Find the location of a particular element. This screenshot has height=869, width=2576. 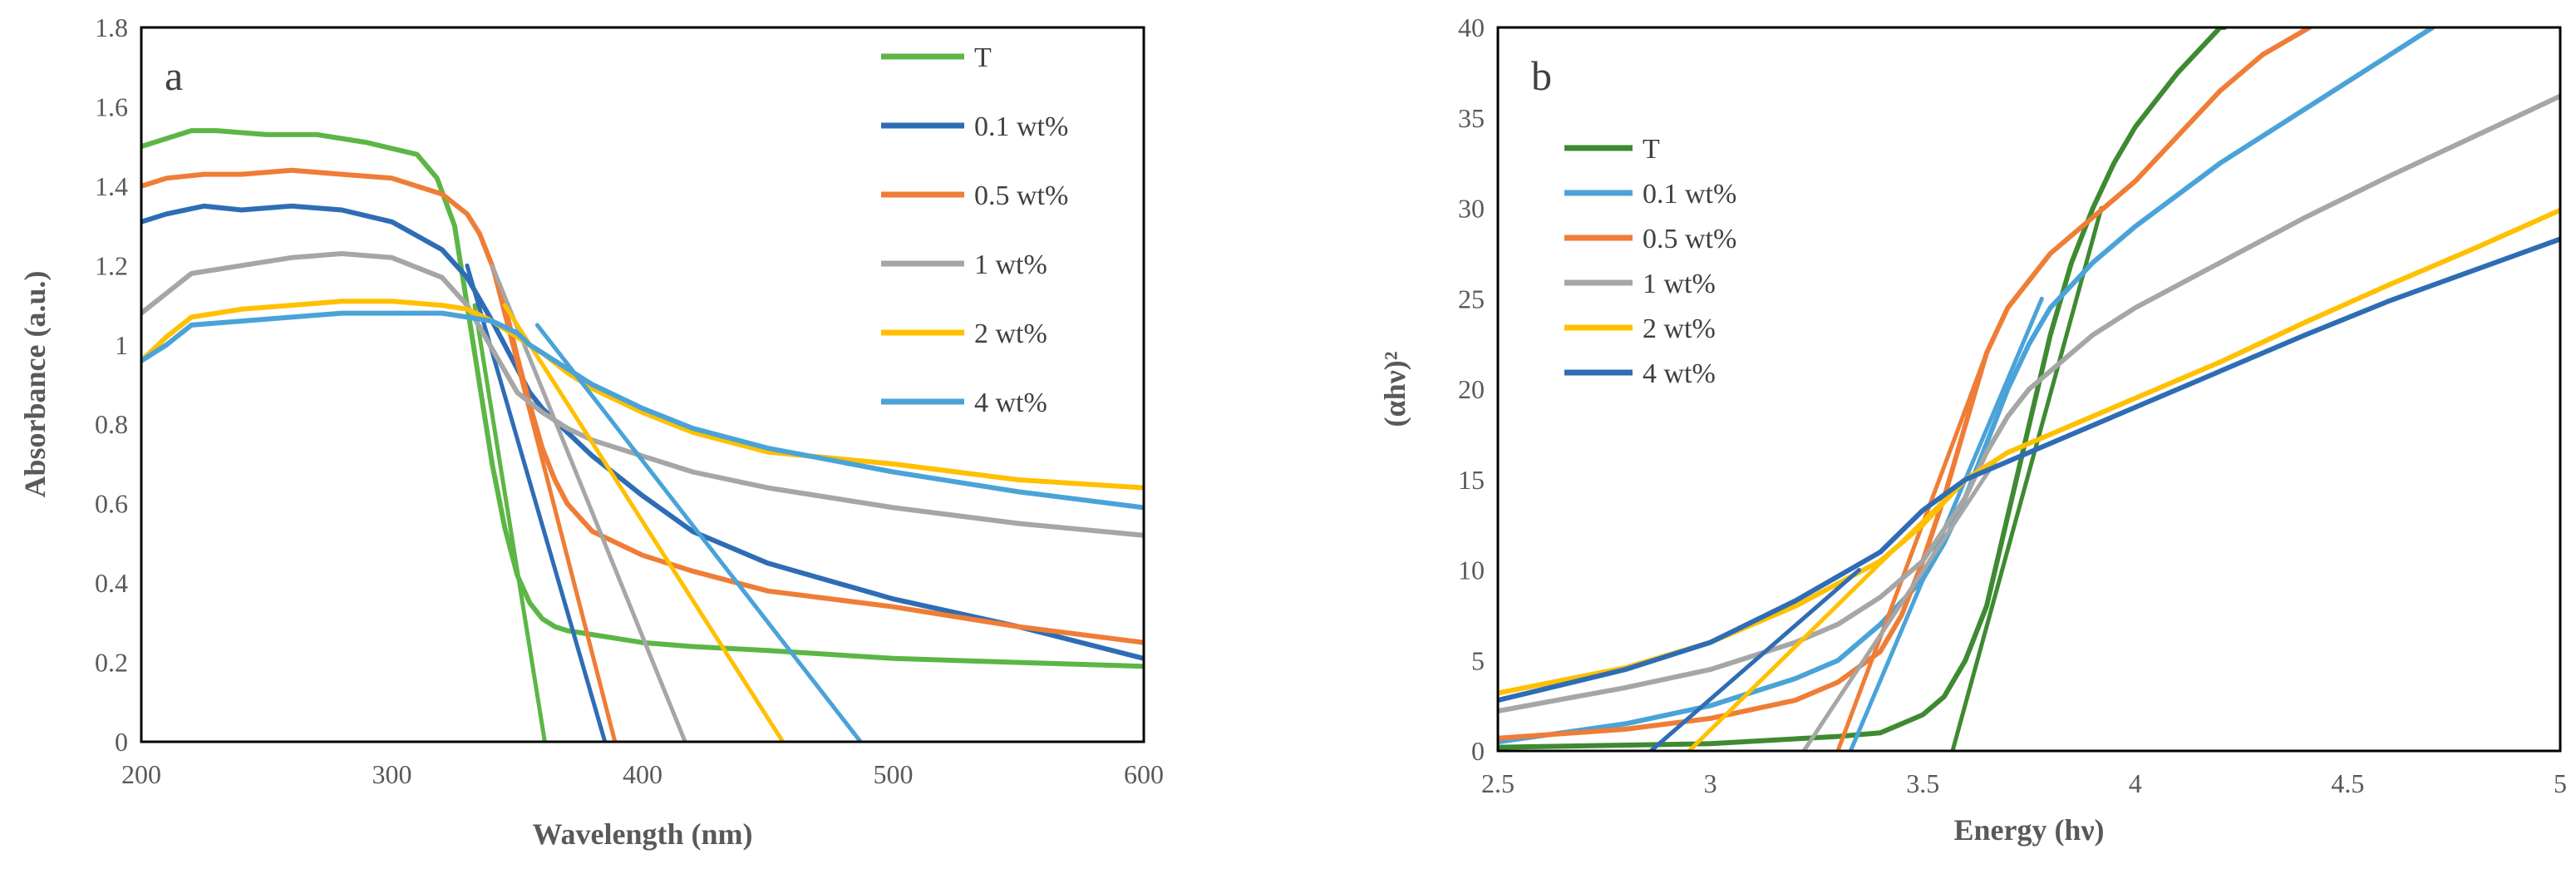

panel-a-legend-label: 4 wt% is located at coordinates (1010, 403).